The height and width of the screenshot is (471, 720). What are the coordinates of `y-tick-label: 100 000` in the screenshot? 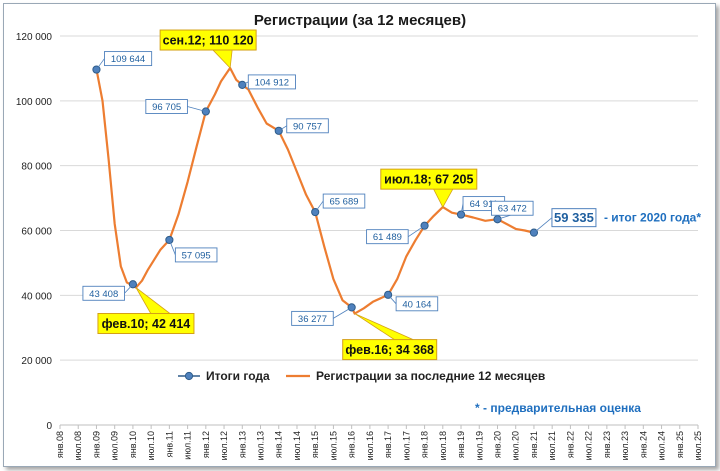 It's located at (34, 102).